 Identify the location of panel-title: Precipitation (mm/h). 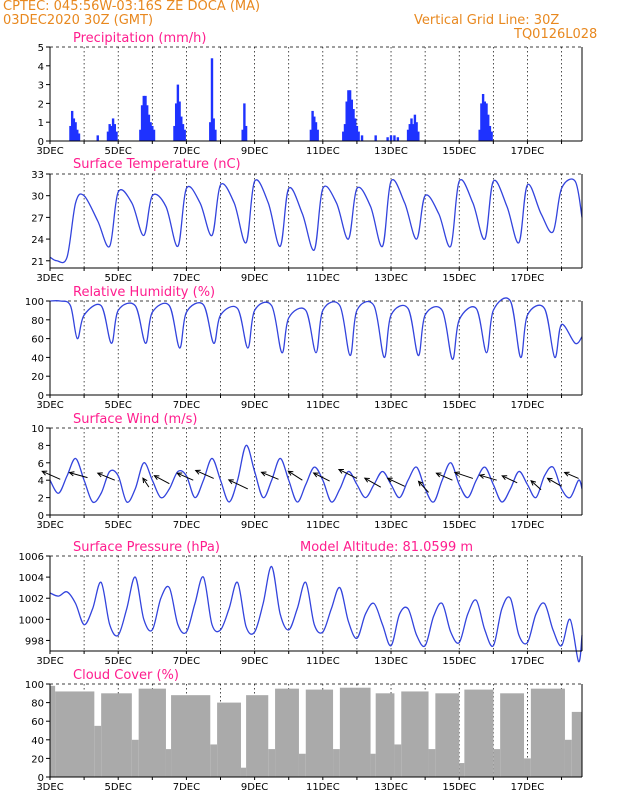
(139, 38).